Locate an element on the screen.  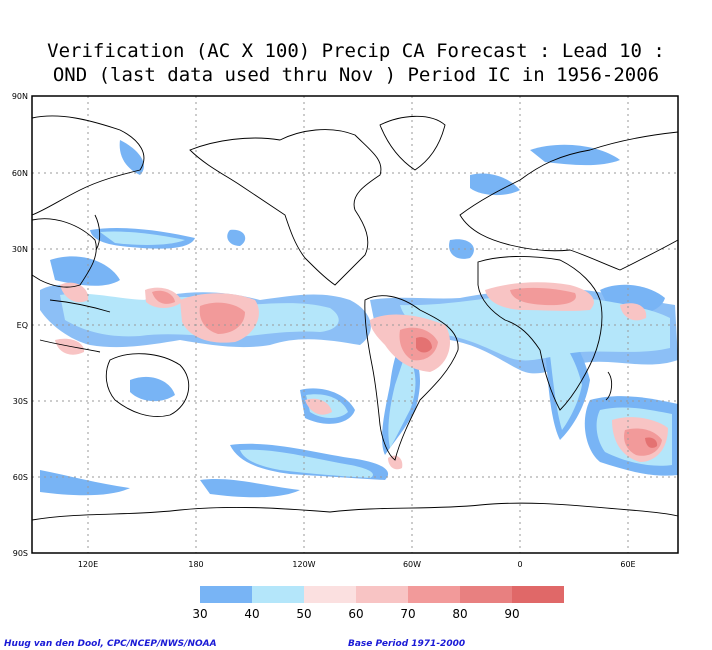
lat-label-90n: 90N is located at coordinates (20, 96).